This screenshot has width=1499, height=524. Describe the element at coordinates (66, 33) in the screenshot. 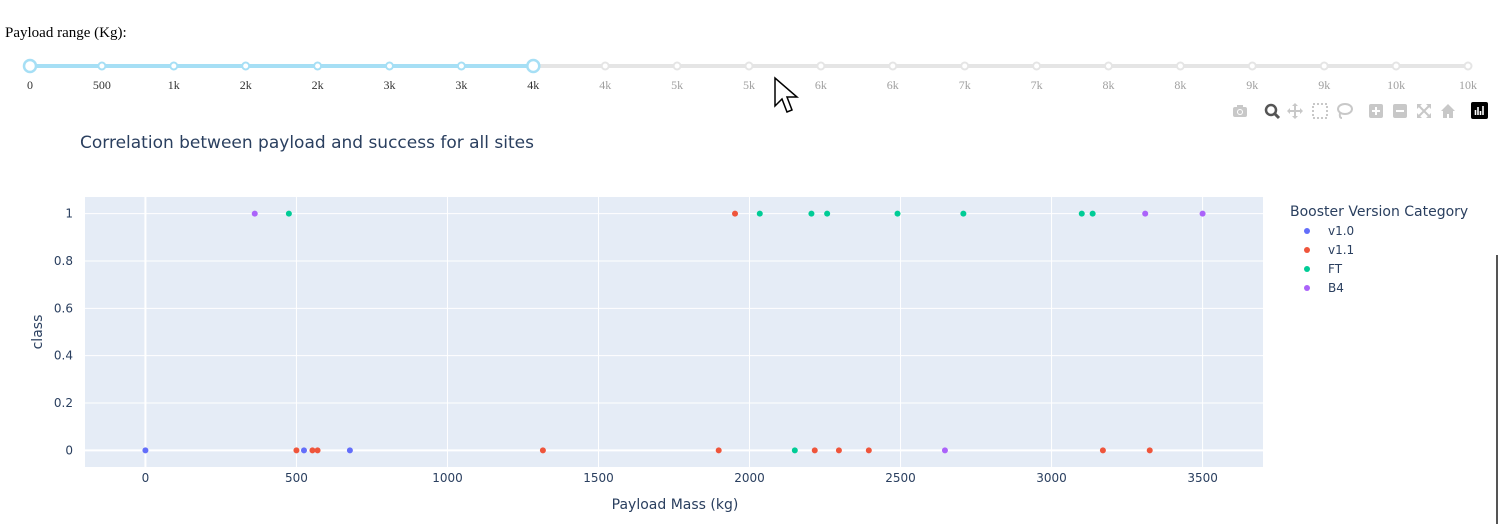

I see `slider-label: Payload range (Kg):` at that location.